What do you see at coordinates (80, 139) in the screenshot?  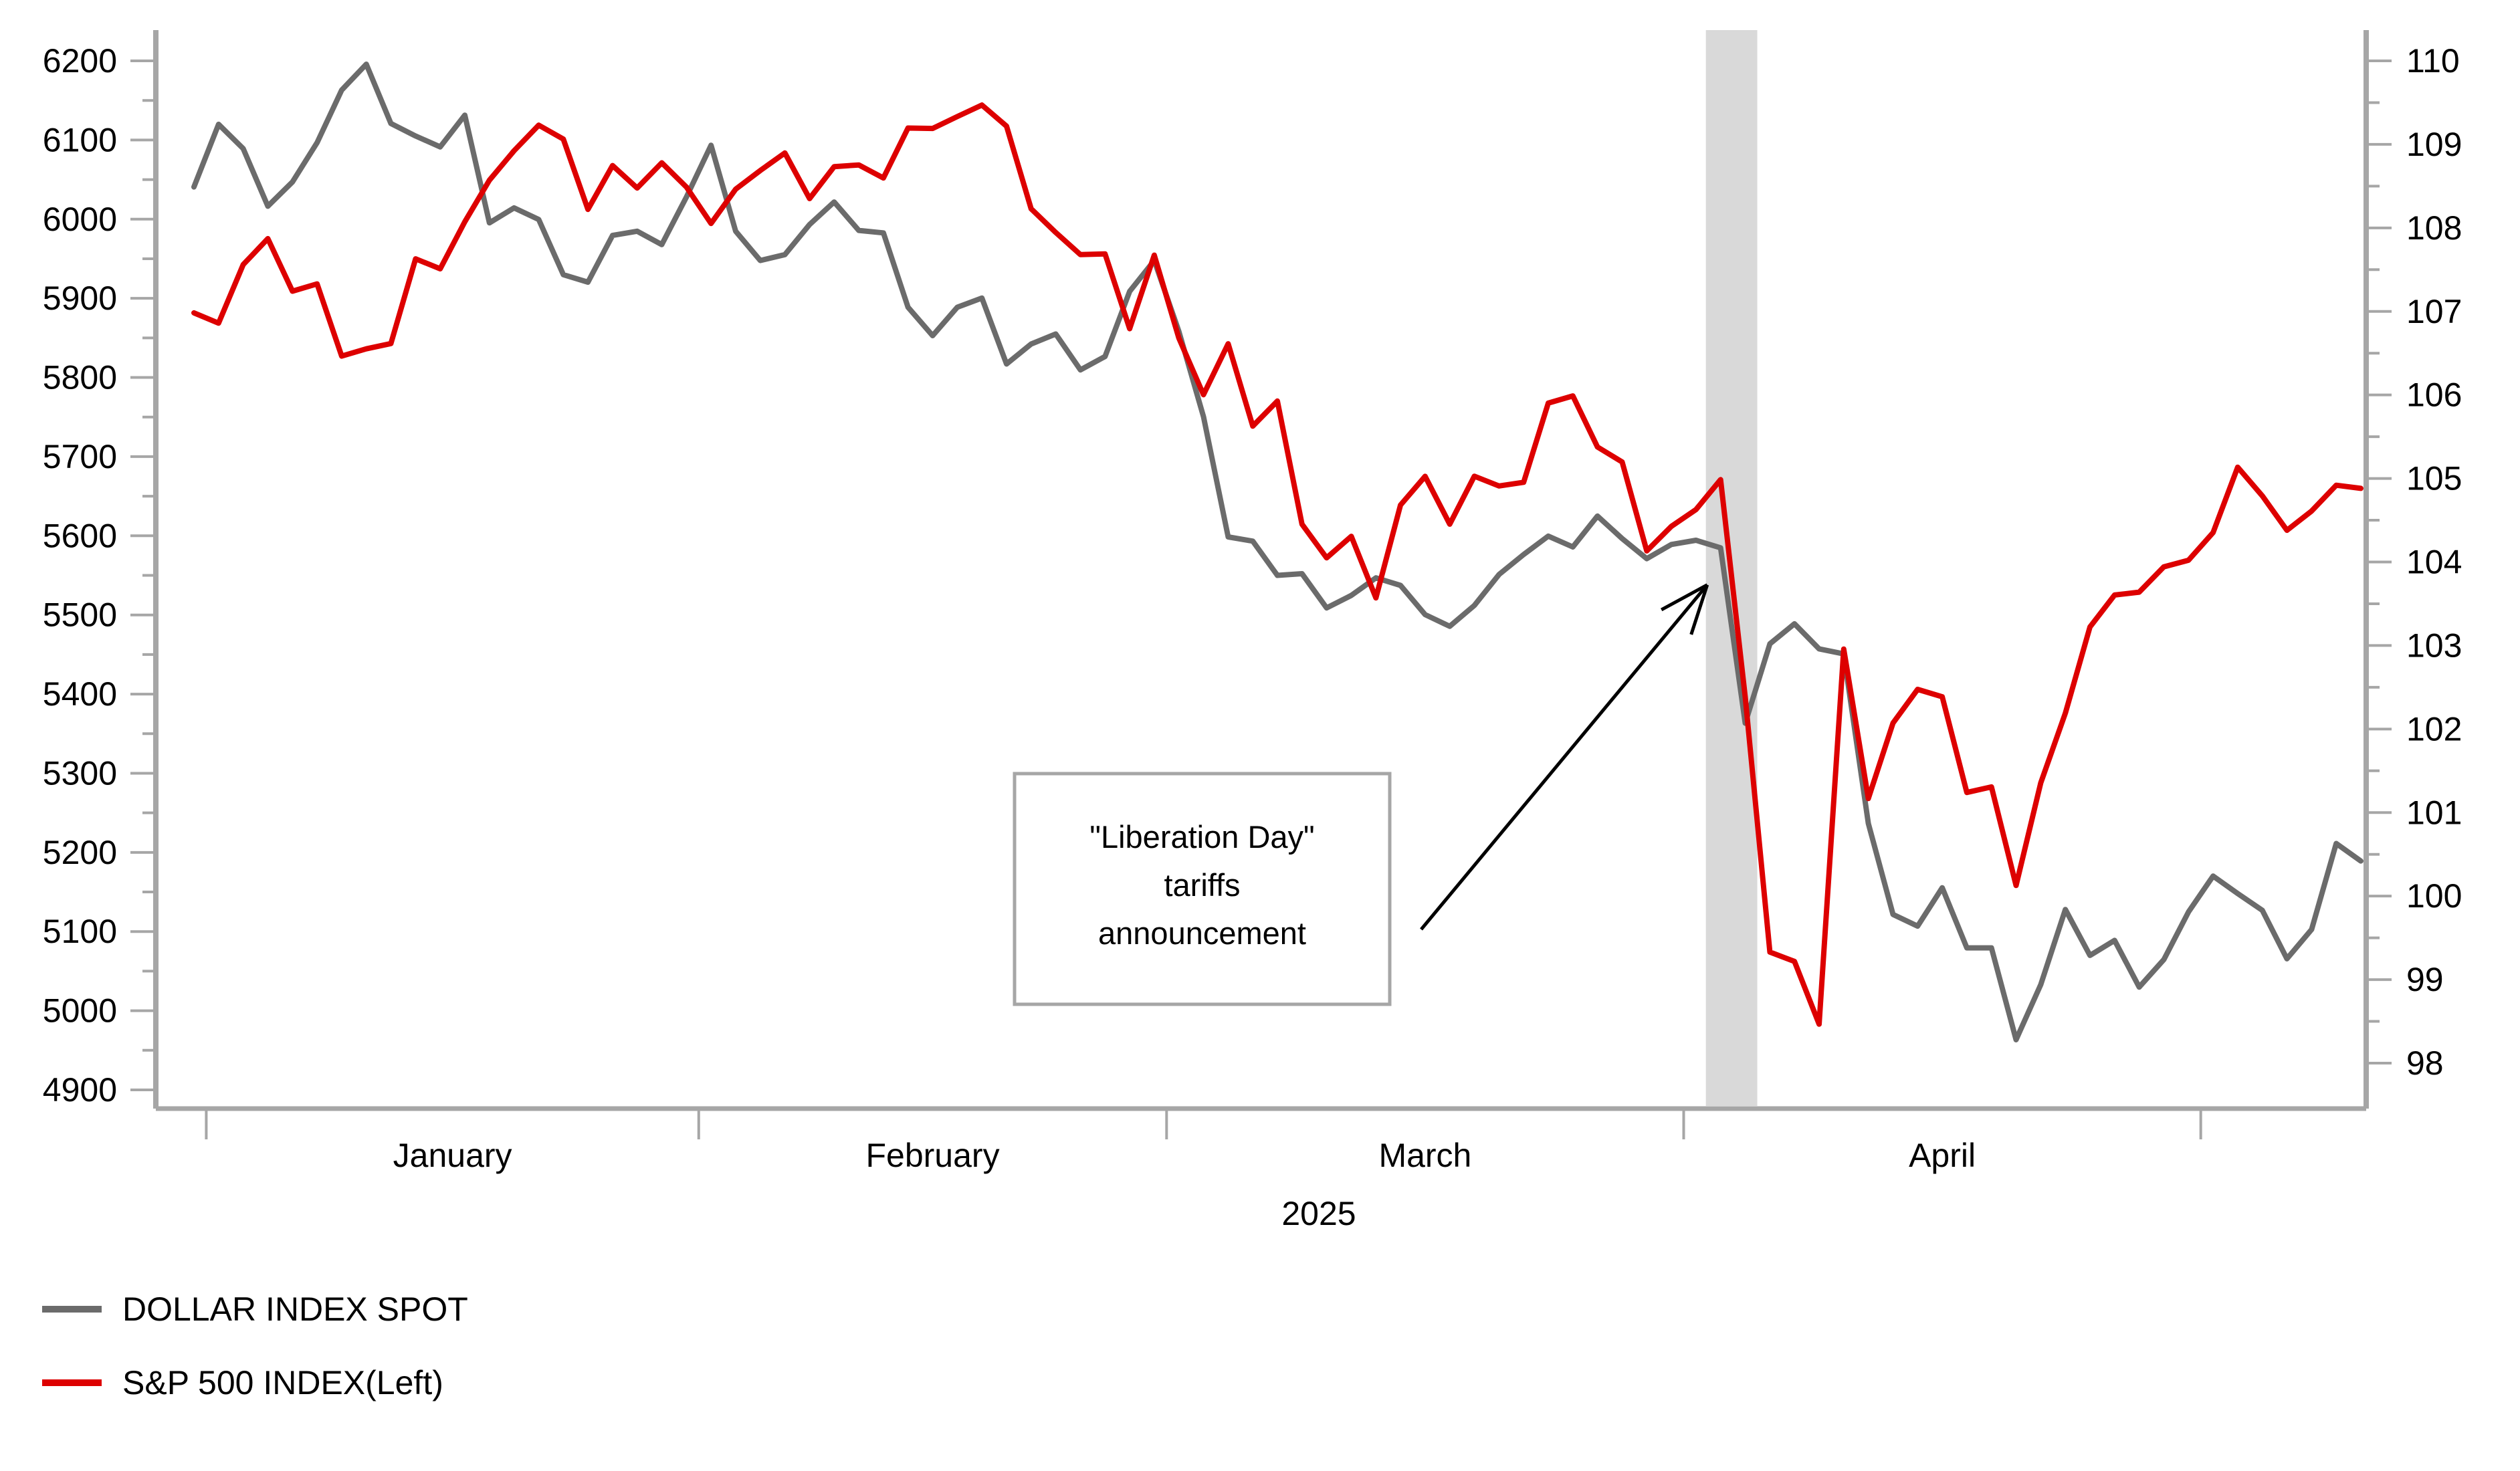 I see `y-left-tick-label: 6100` at bounding box center [80, 139].